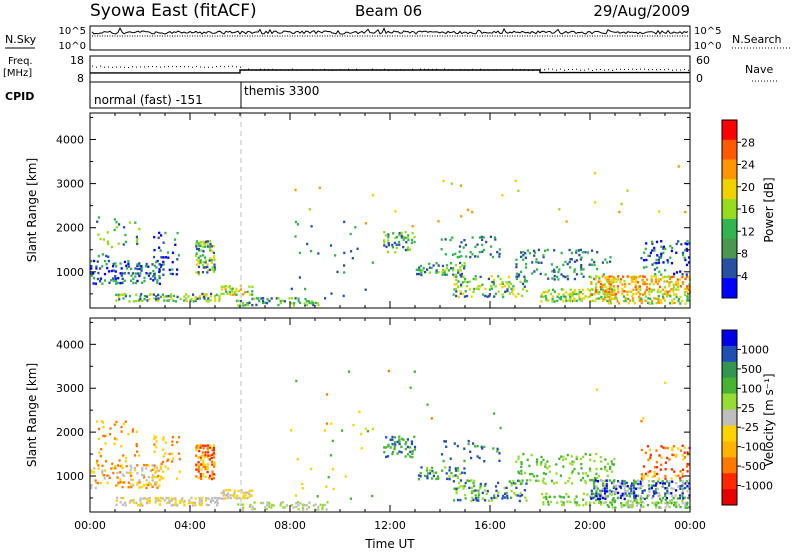 This screenshot has height=554, width=800. I want to click on y-tick-label: 1000, so click(70, 272).